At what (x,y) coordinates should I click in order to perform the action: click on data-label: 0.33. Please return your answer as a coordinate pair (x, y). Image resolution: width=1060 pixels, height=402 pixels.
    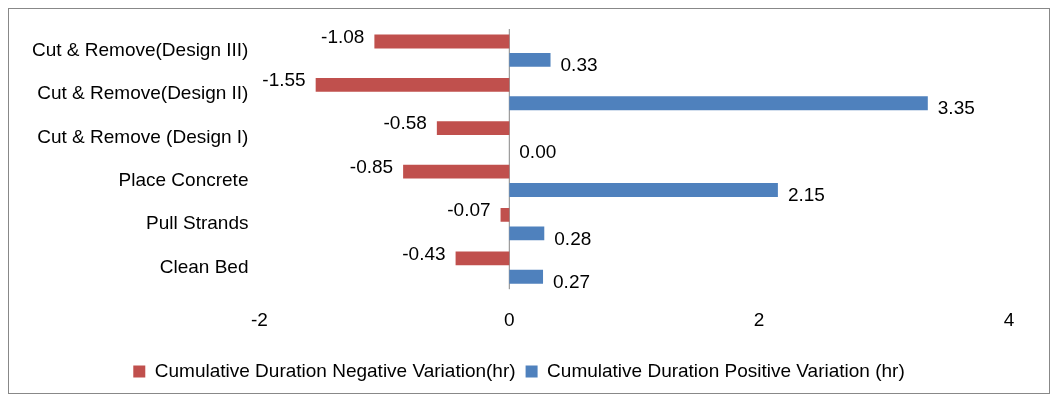
    Looking at the image, I should click on (579, 65).